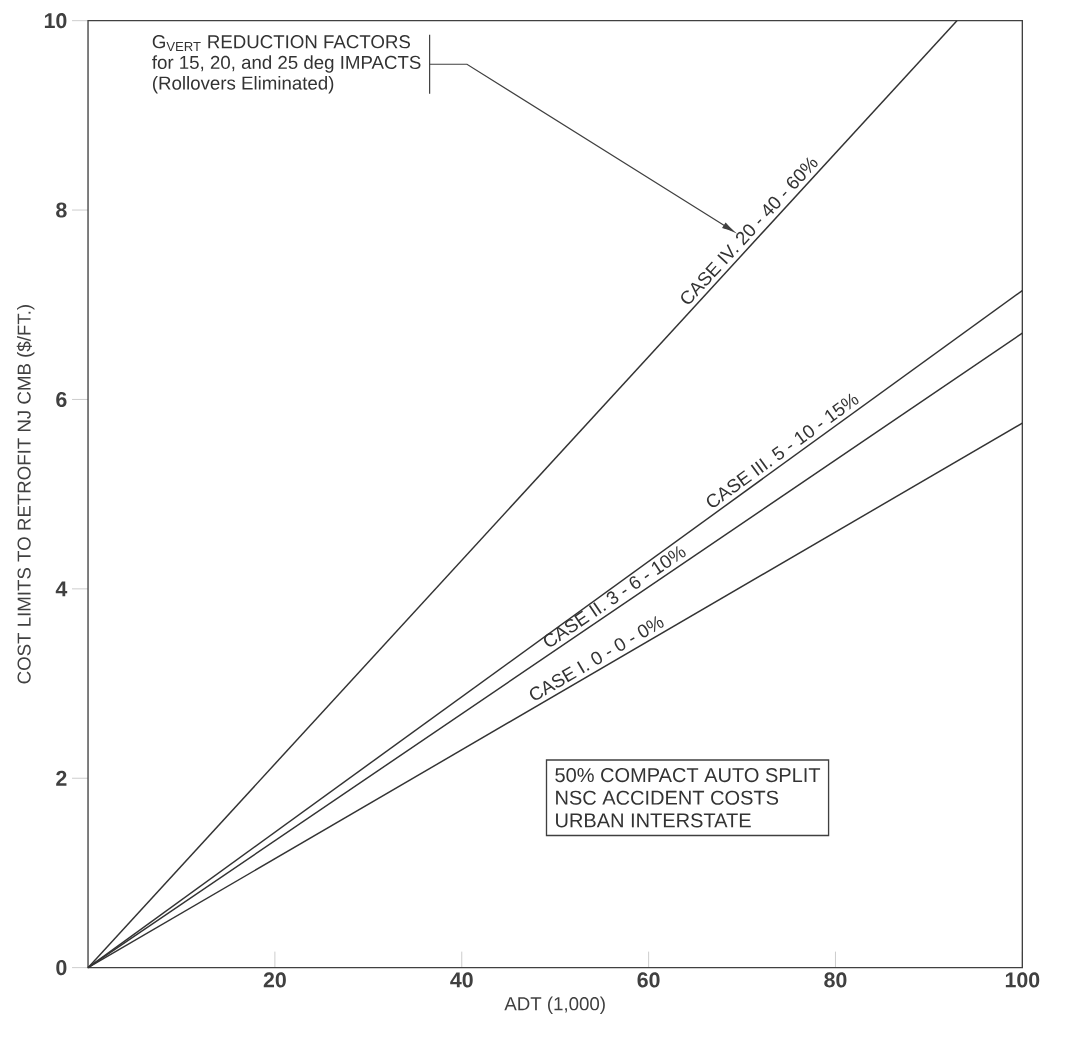 The height and width of the screenshot is (1050, 1067). I want to click on x-tick-label: 40, so click(461, 980).